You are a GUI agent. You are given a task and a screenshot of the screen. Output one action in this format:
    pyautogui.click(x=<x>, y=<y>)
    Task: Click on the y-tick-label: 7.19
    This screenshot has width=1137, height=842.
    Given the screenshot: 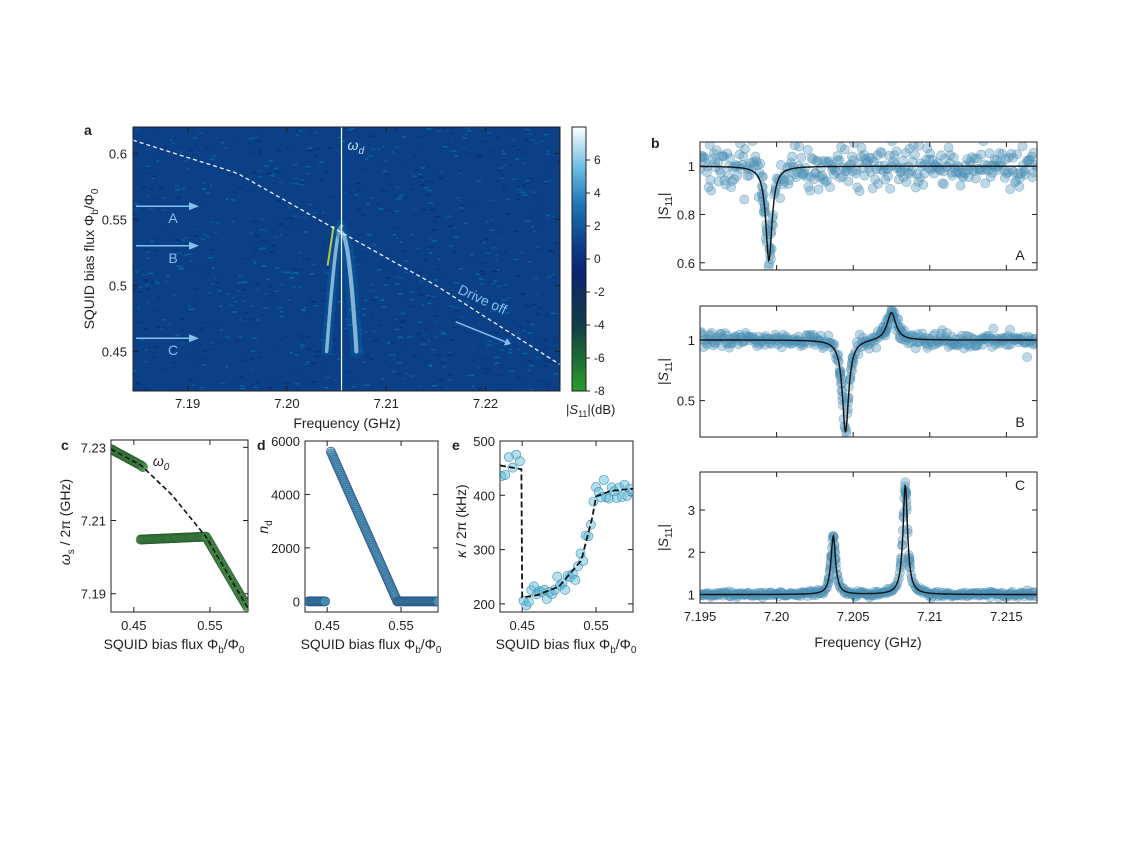 What is the action you would take?
    pyautogui.click(x=93, y=594)
    